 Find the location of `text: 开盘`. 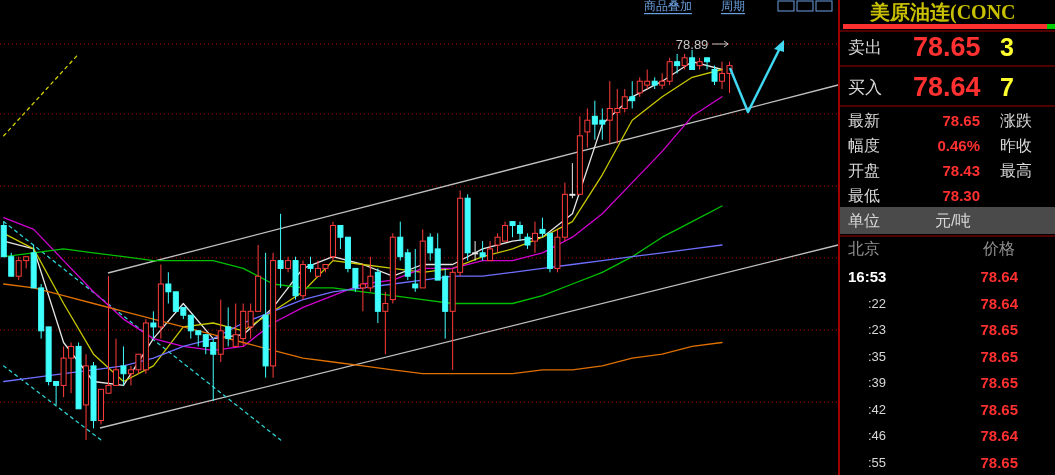

text: 开盘 is located at coordinates (864, 170).